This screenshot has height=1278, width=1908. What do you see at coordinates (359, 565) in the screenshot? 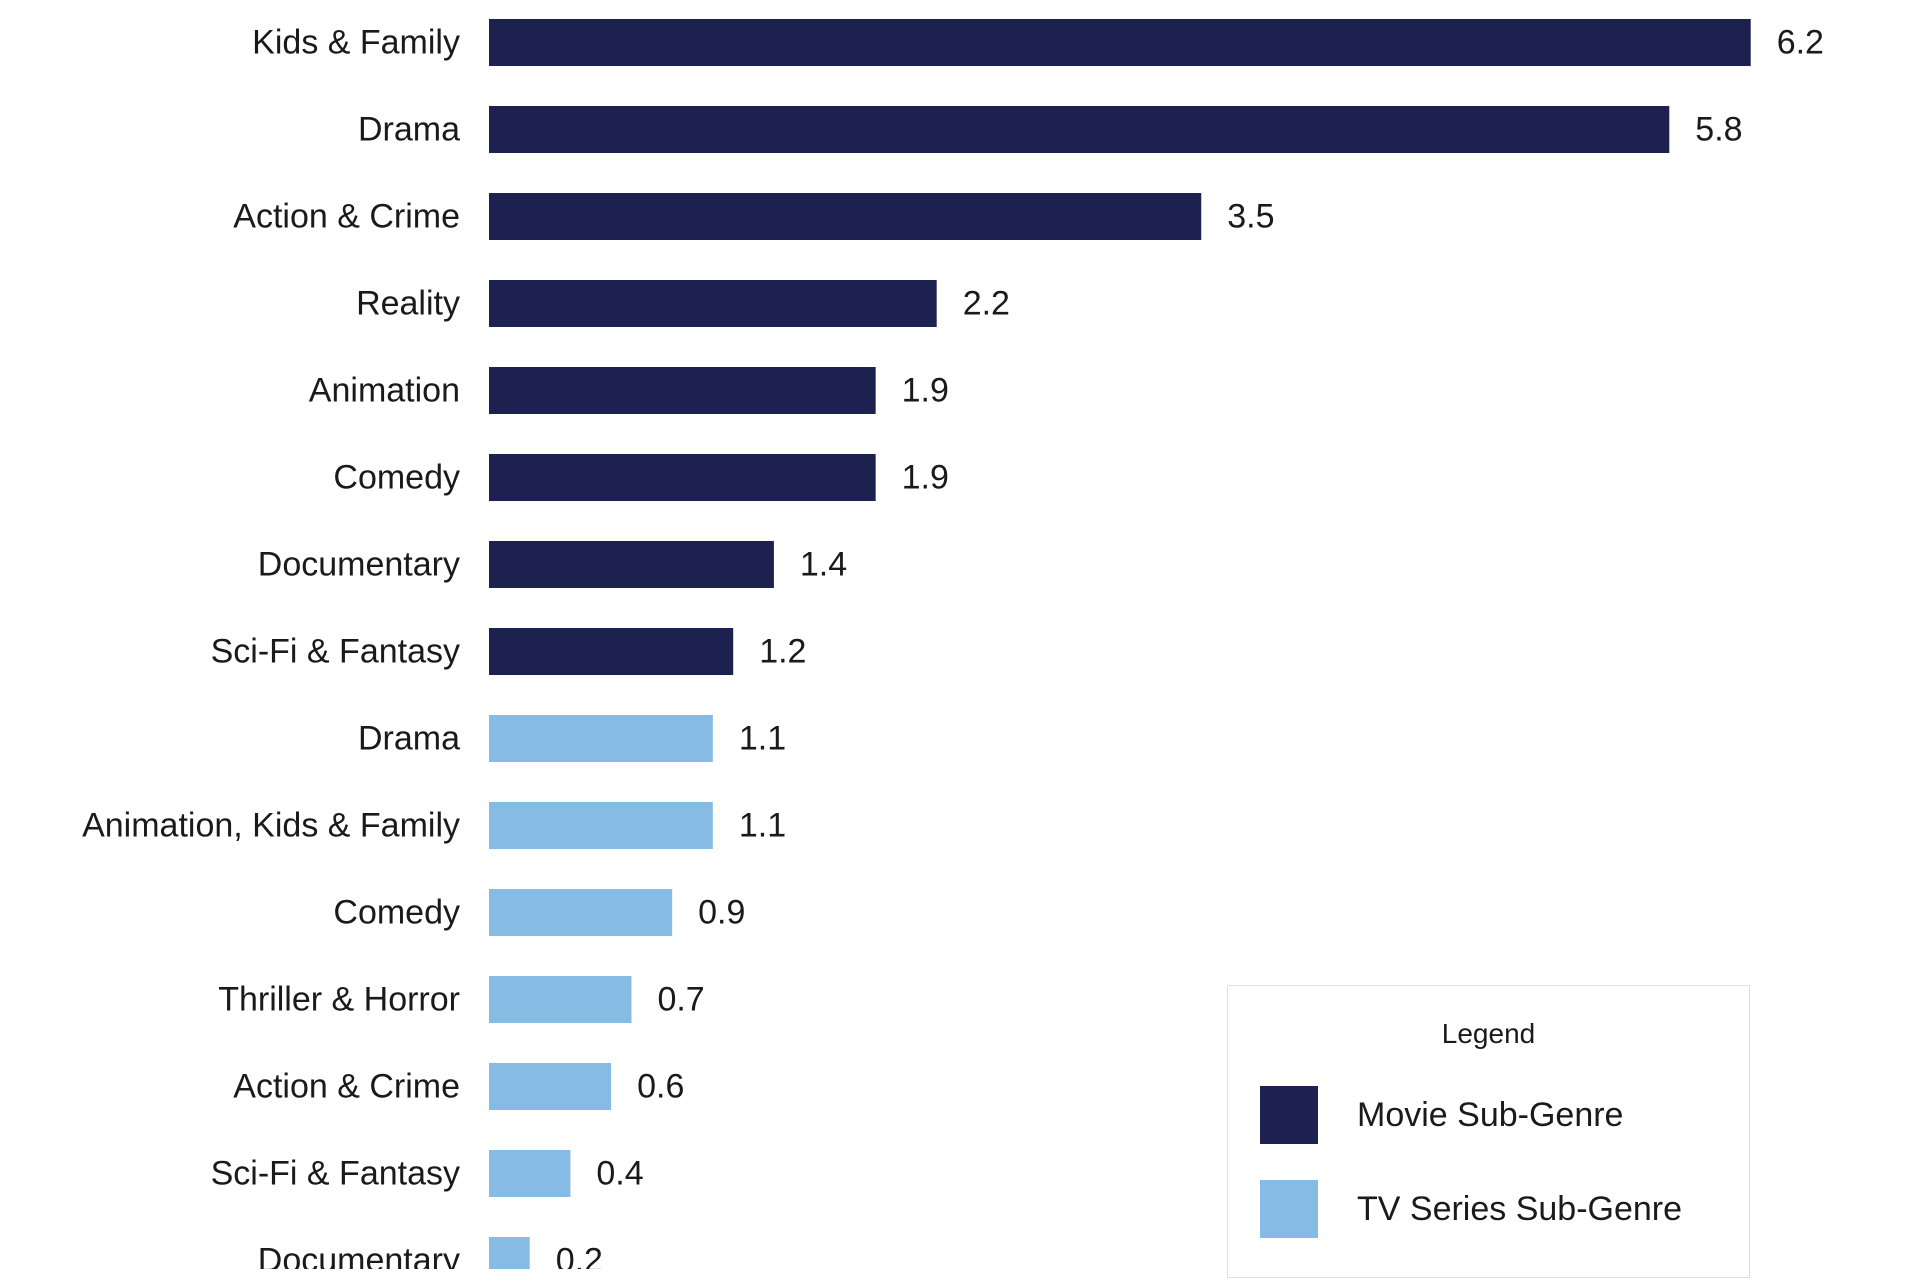
I see `category-label-6: Documentary` at bounding box center [359, 565].